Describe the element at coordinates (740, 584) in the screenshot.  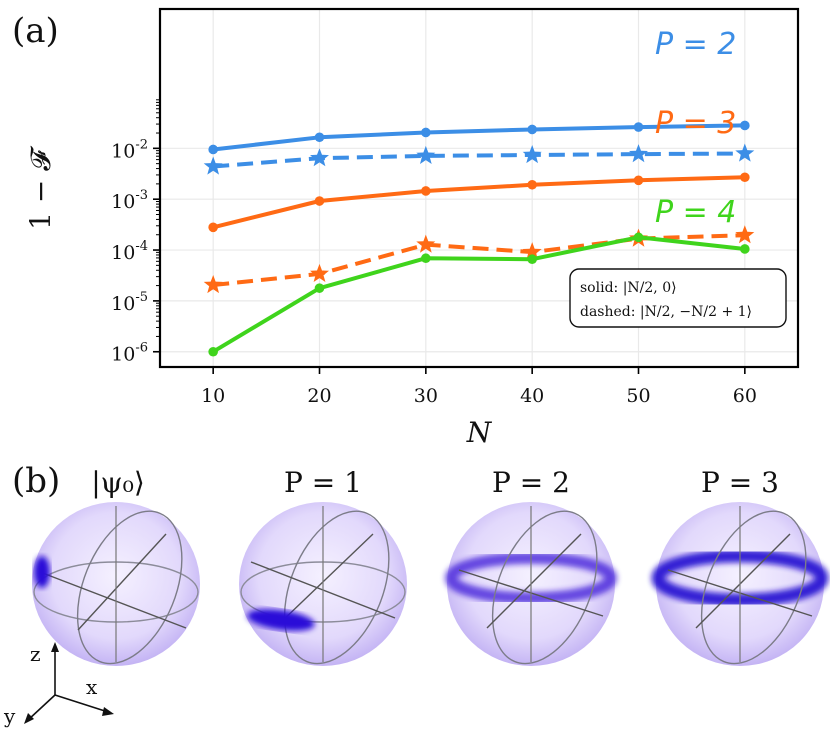
I see `bloch-sphere-p3` at that location.